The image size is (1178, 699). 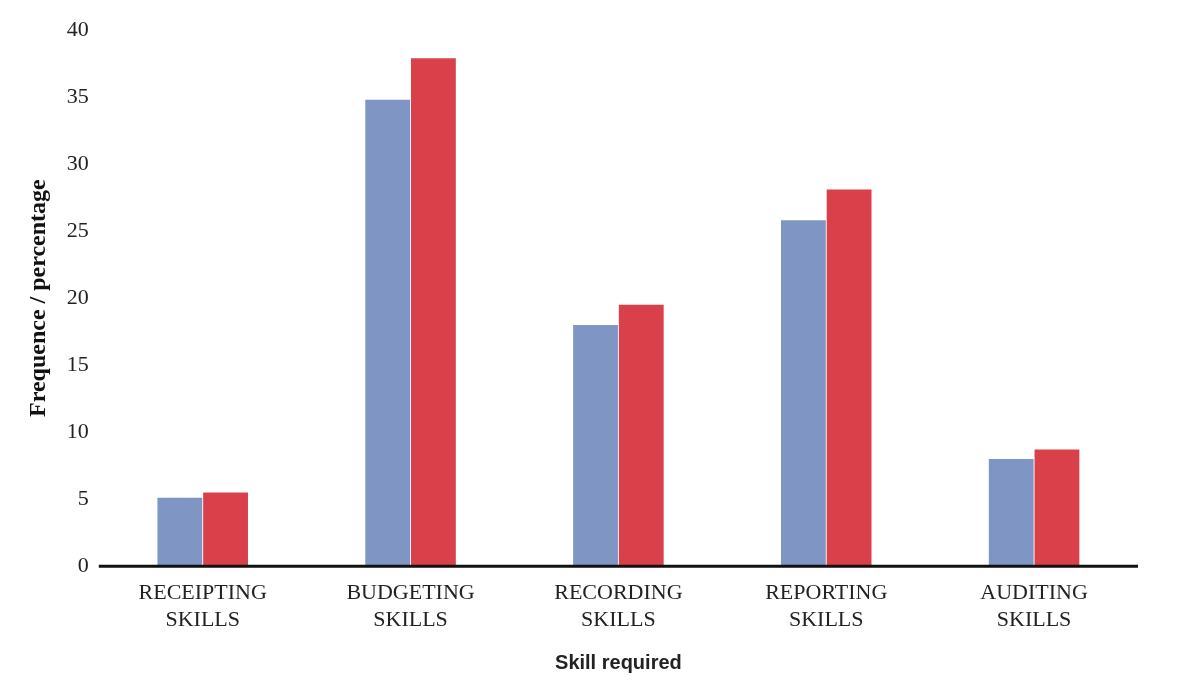 I want to click on y-tick-label: 5, so click(x=83, y=497).